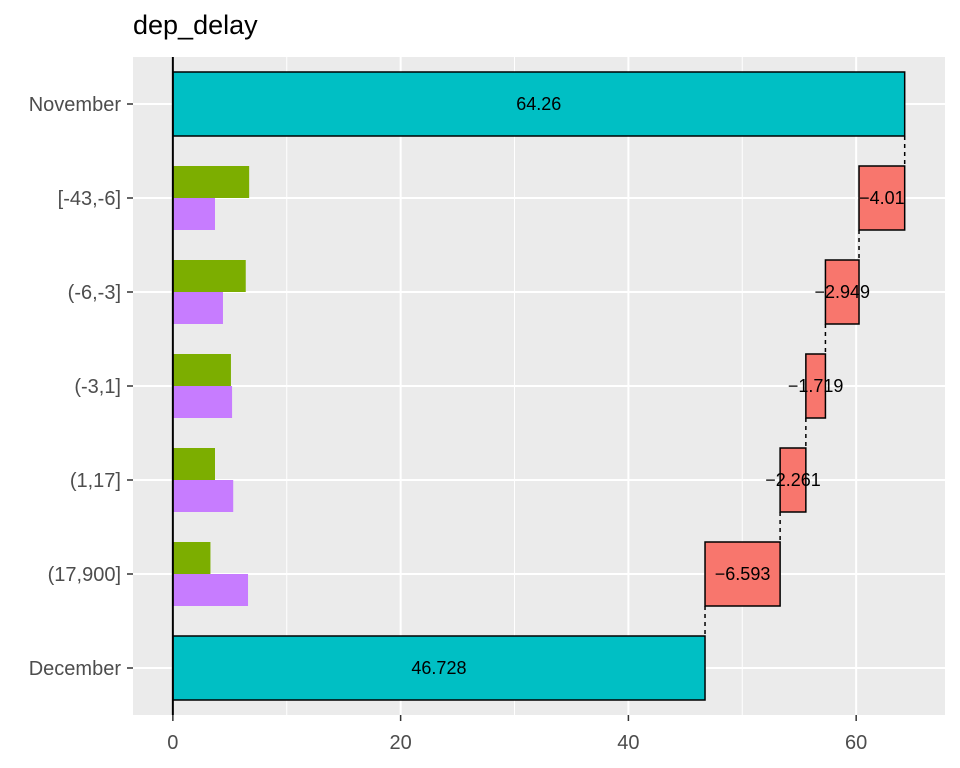 The height and width of the screenshot is (768, 960). Describe the element at coordinates (75, 105) in the screenshot. I see `y-tick-label: November` at that location.